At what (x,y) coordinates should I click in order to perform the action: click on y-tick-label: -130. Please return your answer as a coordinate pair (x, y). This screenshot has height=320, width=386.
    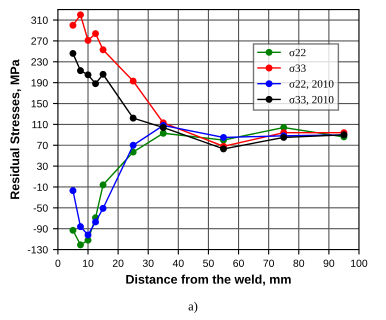
    Looking at the image, I should click on (38, 250).